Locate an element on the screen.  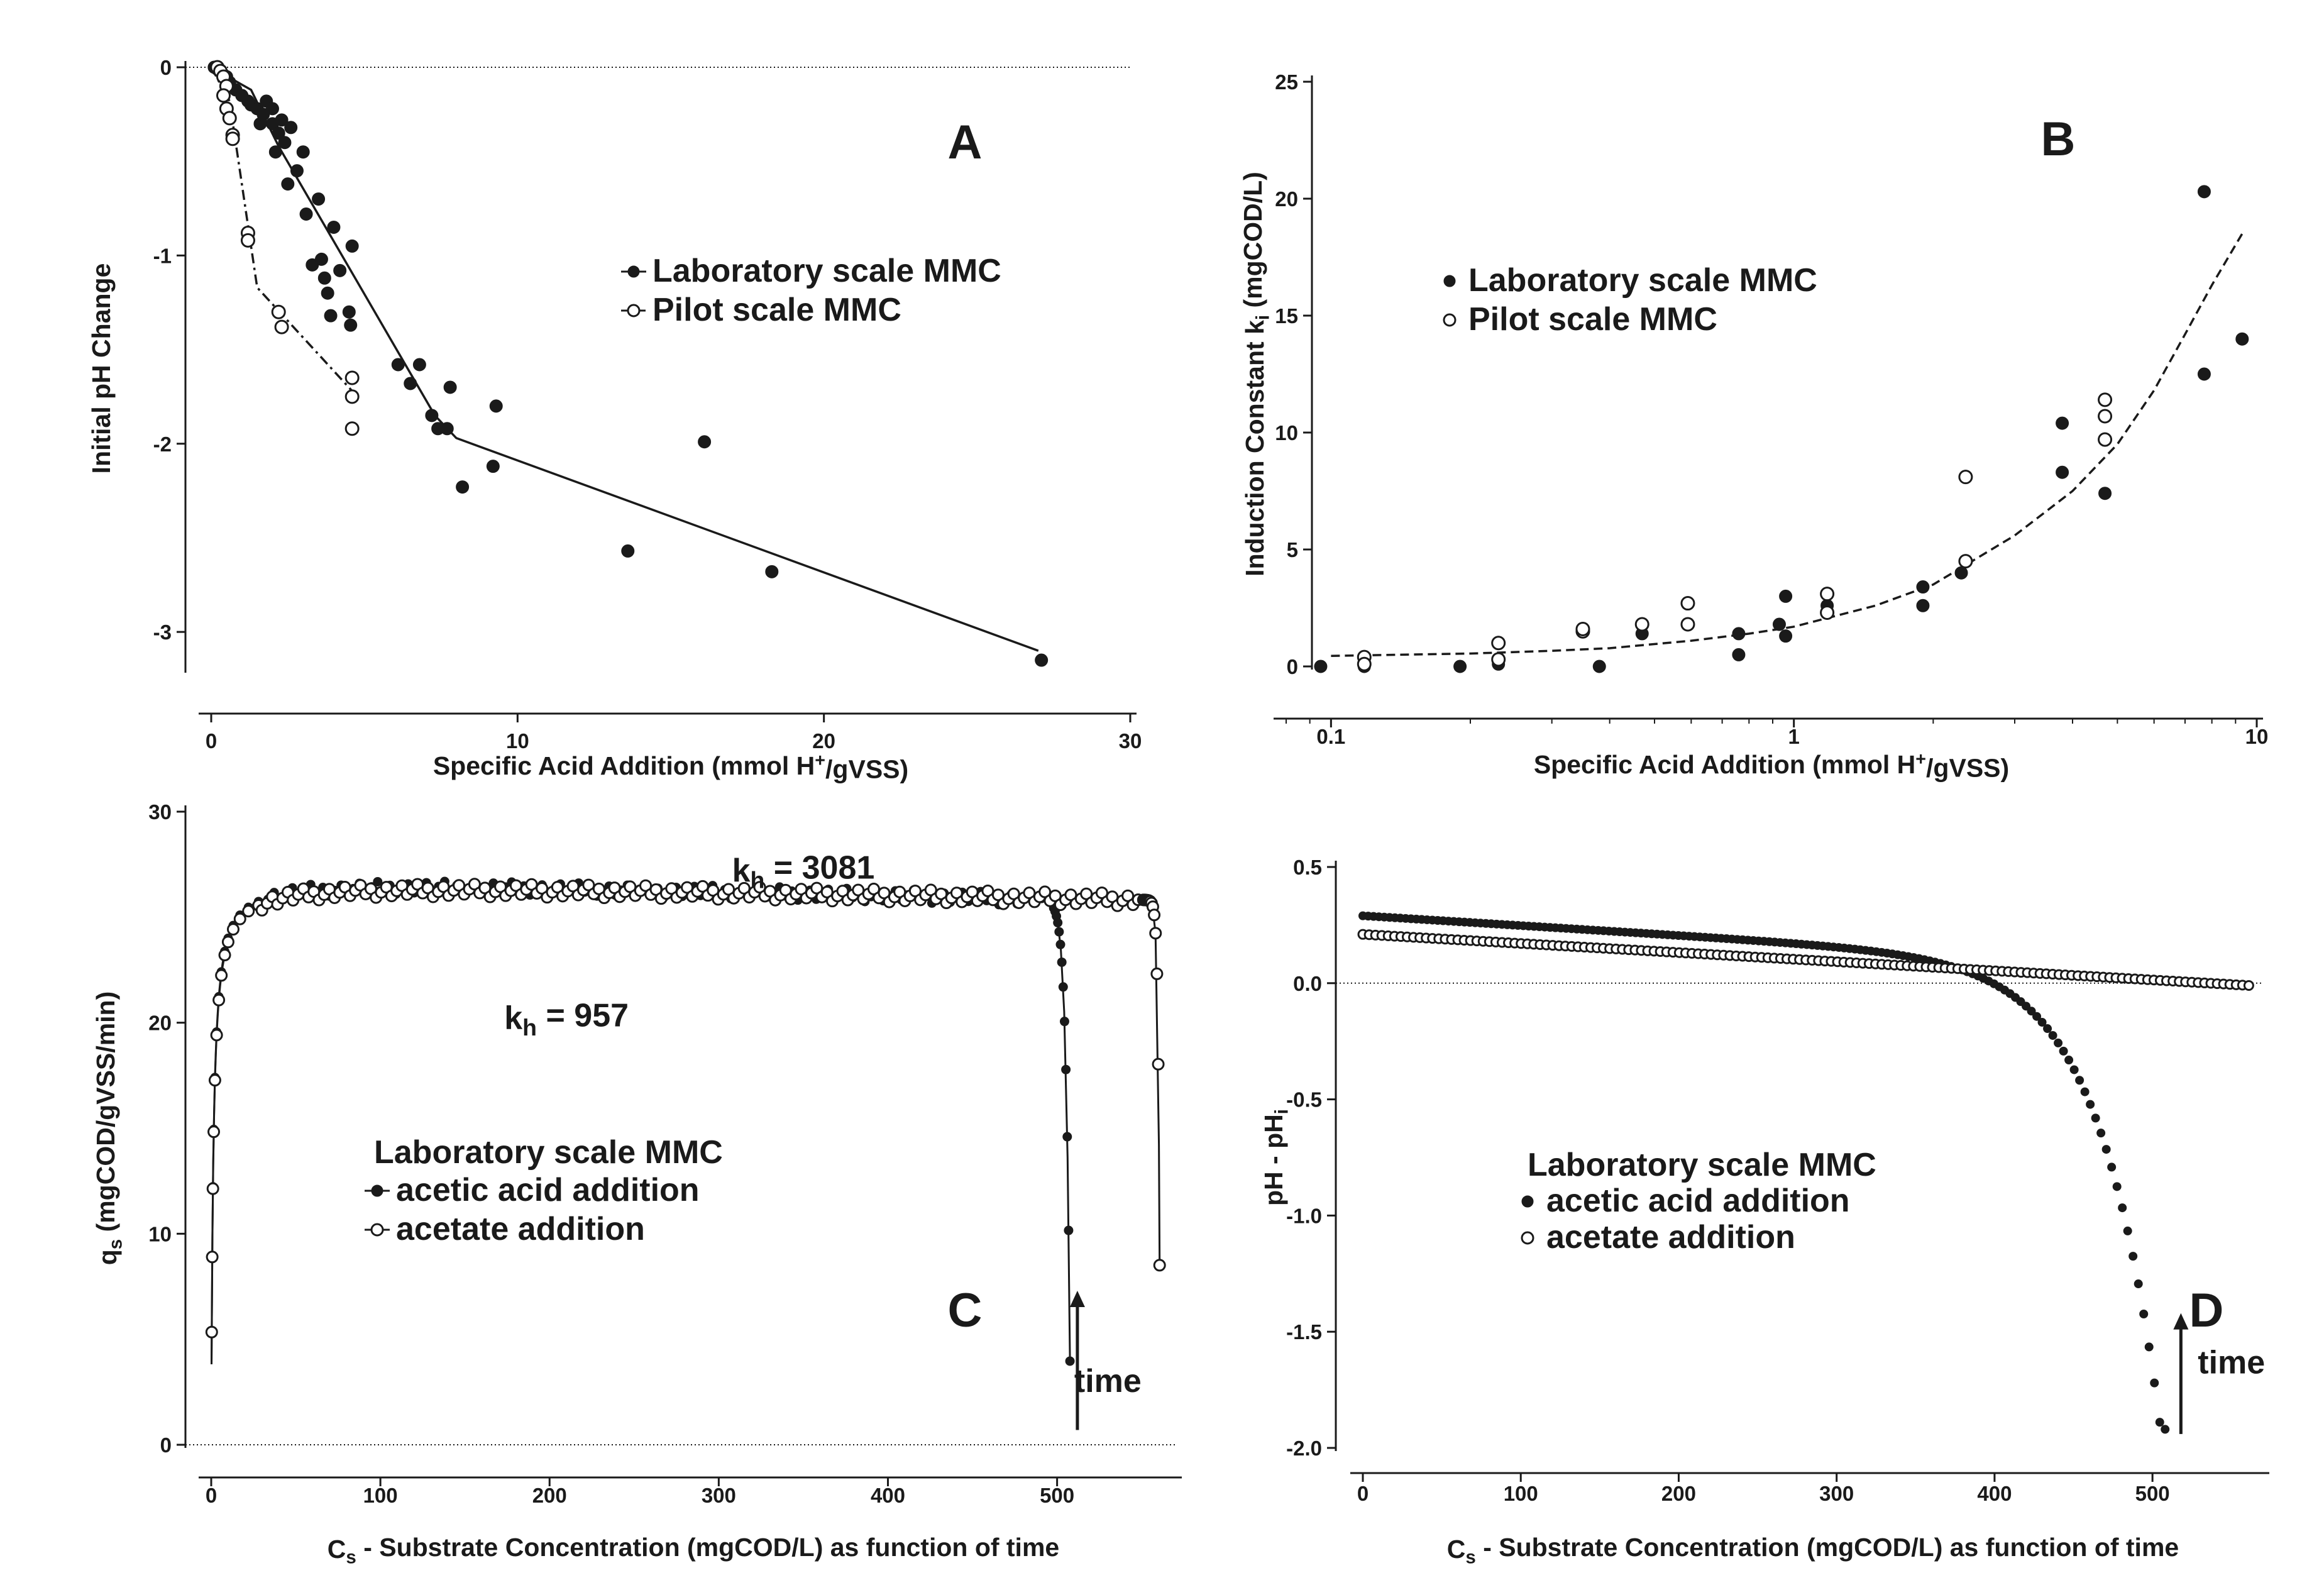
legend-label: Laboratory scale MMC is located at coordinates (1642, 280).